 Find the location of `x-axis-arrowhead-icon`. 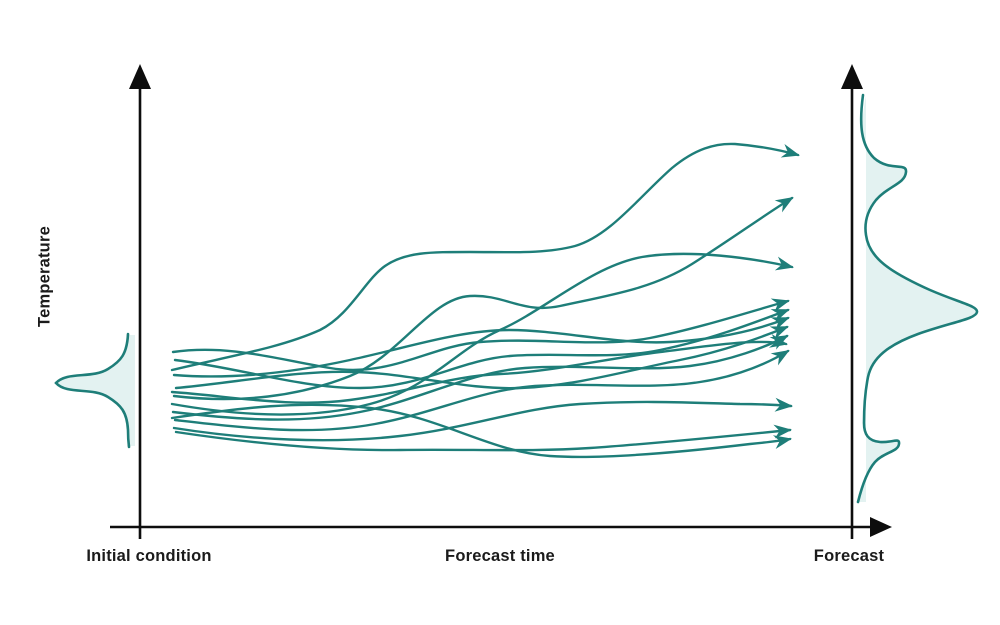

x-axis-arrowhead-icon is located at coordinates (881, 527).